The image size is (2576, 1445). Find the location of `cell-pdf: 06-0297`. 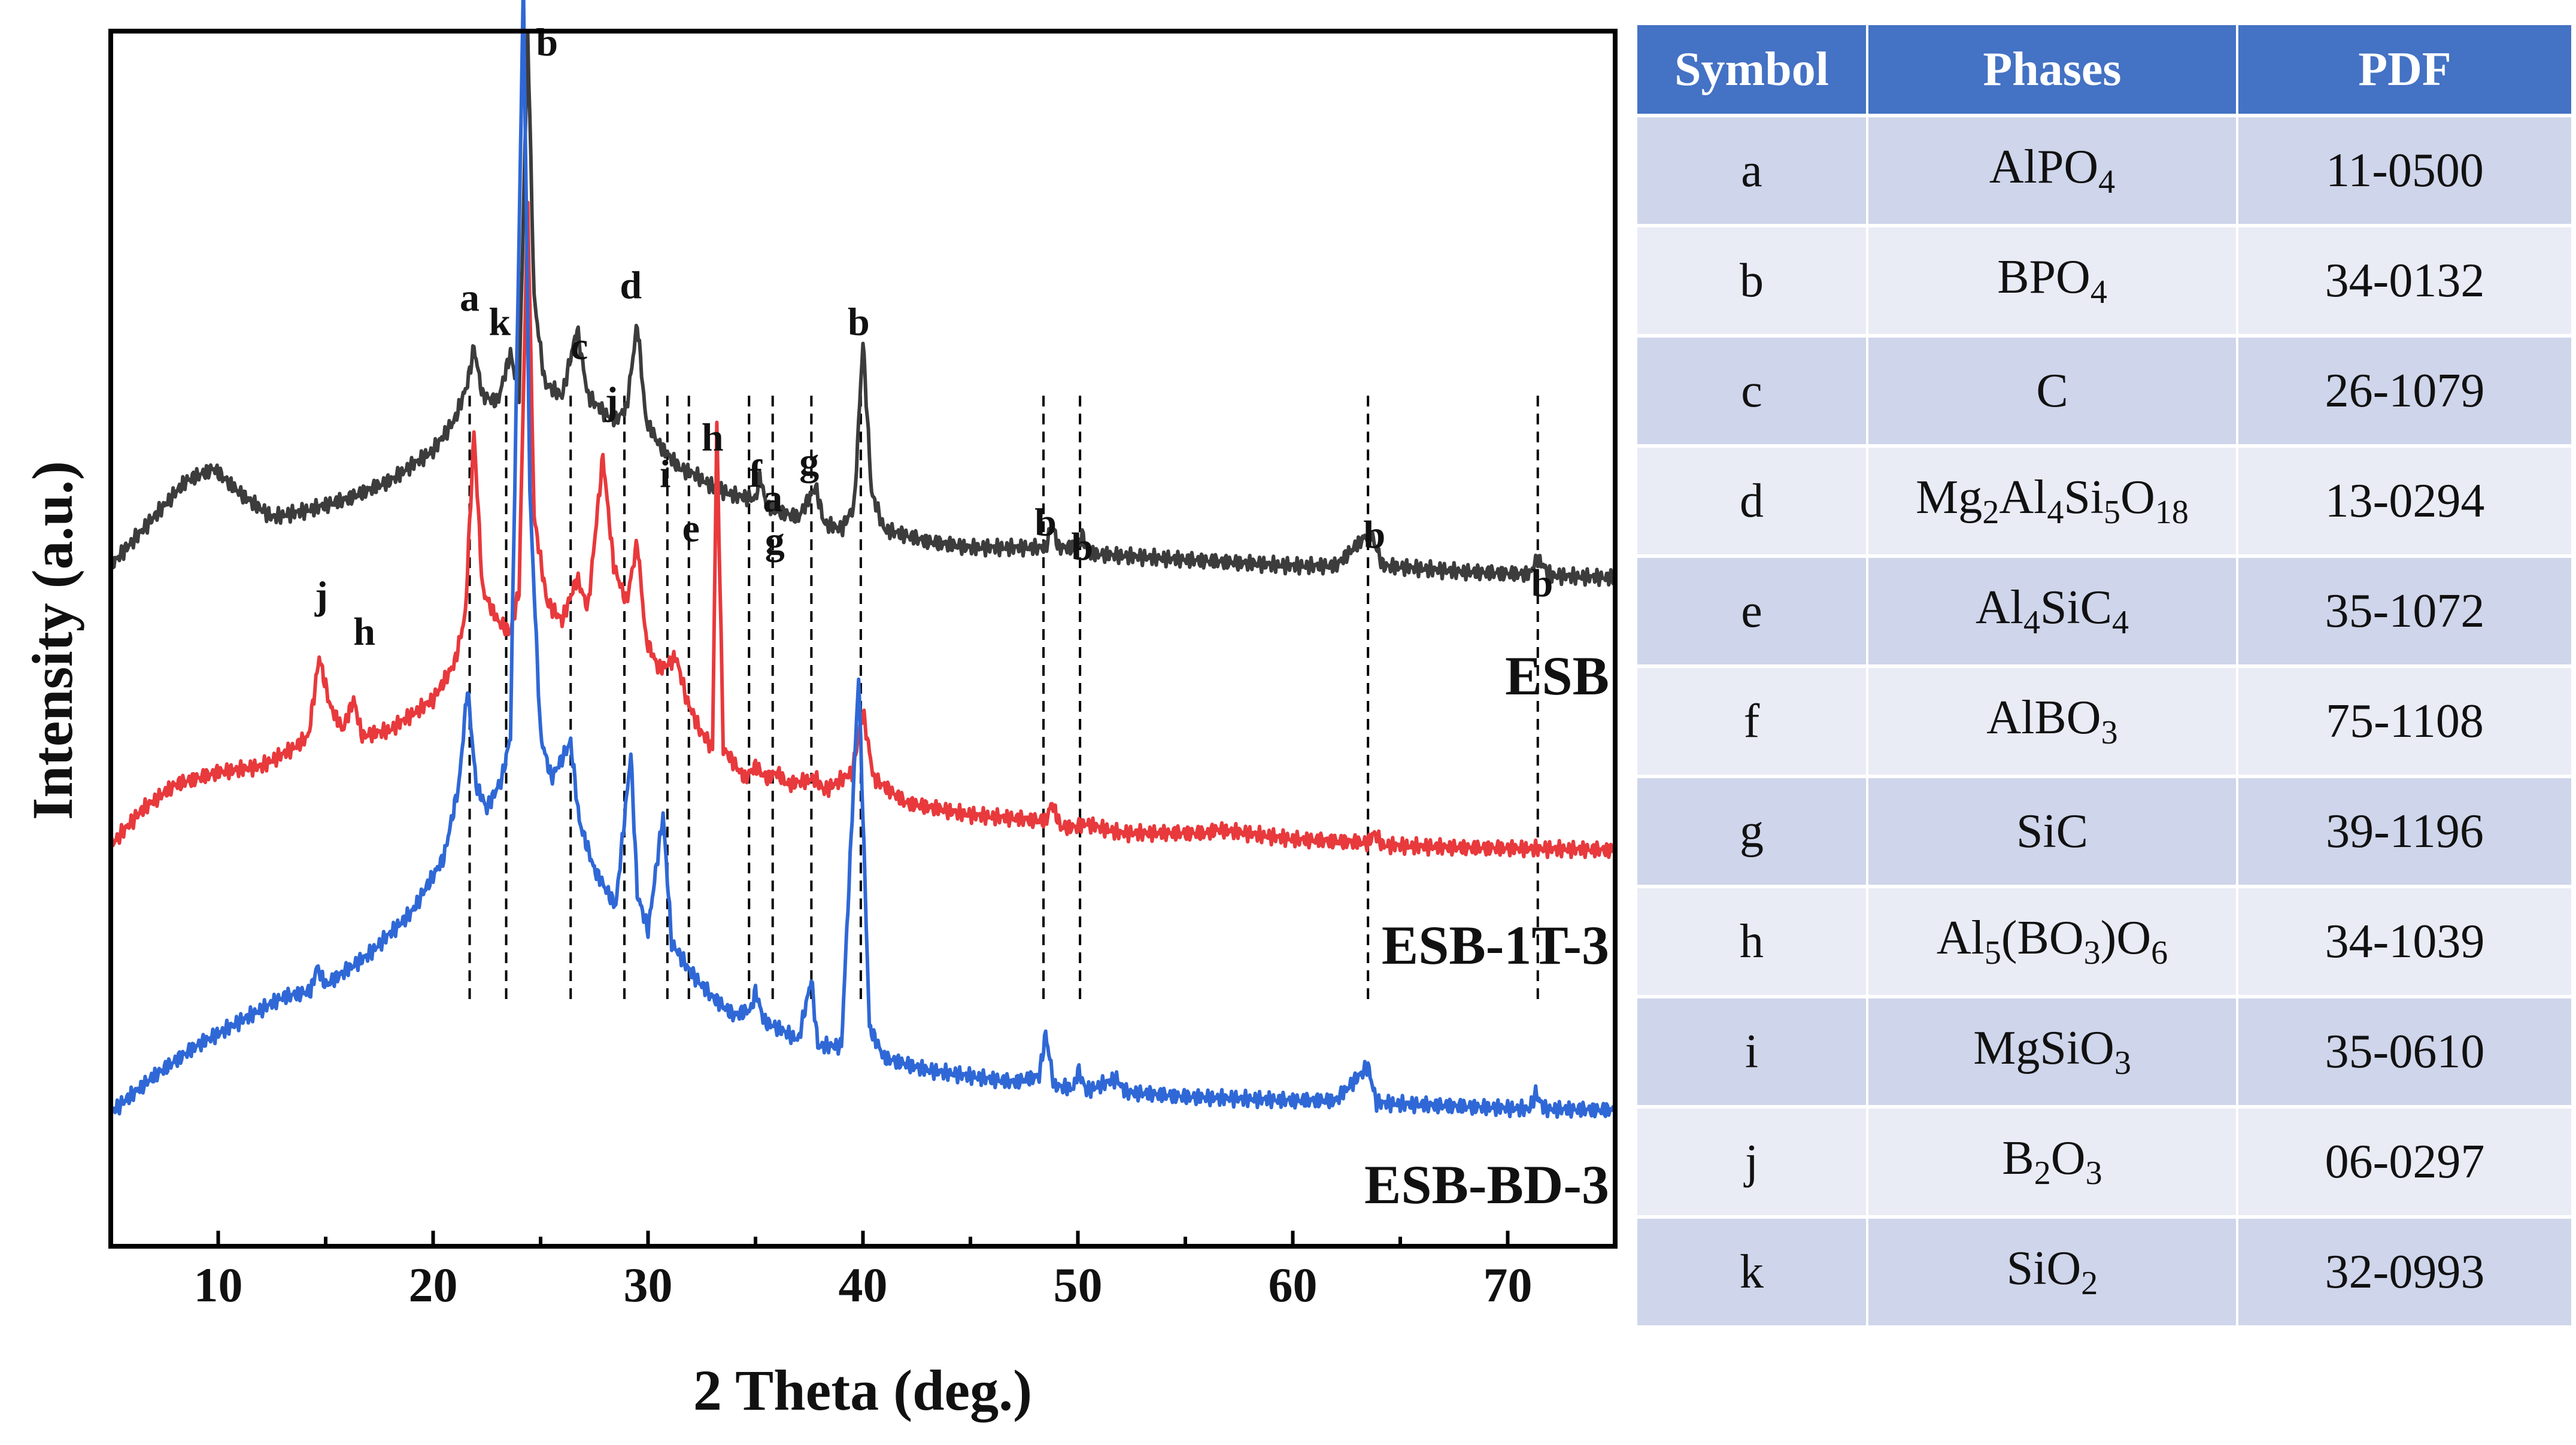

cell-pdf: 06-0297 is located at coordinates (2404, 1161).